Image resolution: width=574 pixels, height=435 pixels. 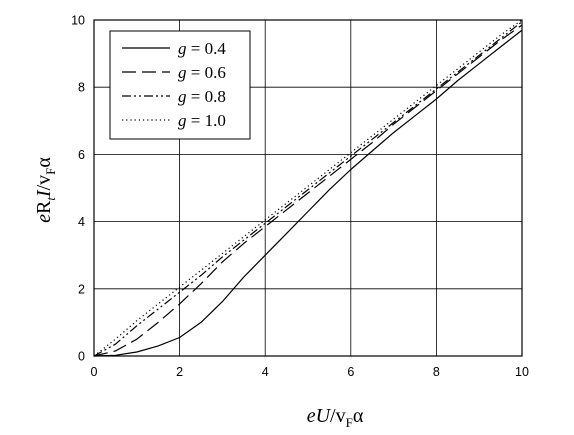 I want to click on y-tick-label: 6, so click(x=81, y=155).